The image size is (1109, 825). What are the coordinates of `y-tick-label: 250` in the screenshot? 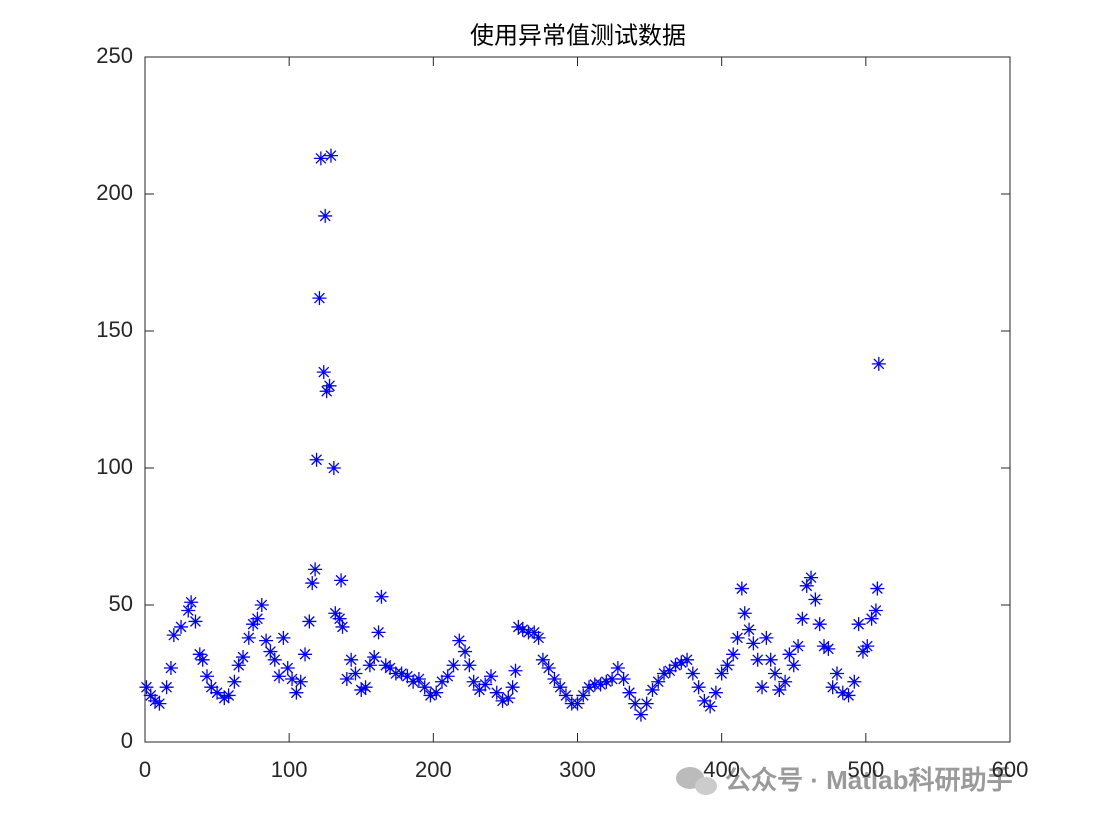 It's located at (114, 55).